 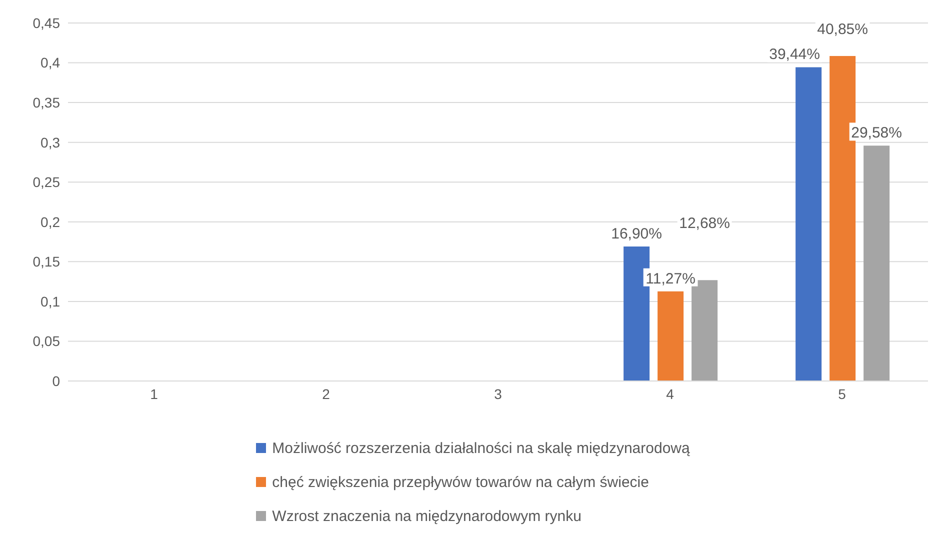 What do you see at coordinates (670, 394) in the screenshot?
I see `x-tick-label: 4` at bounding box center [670, 394].